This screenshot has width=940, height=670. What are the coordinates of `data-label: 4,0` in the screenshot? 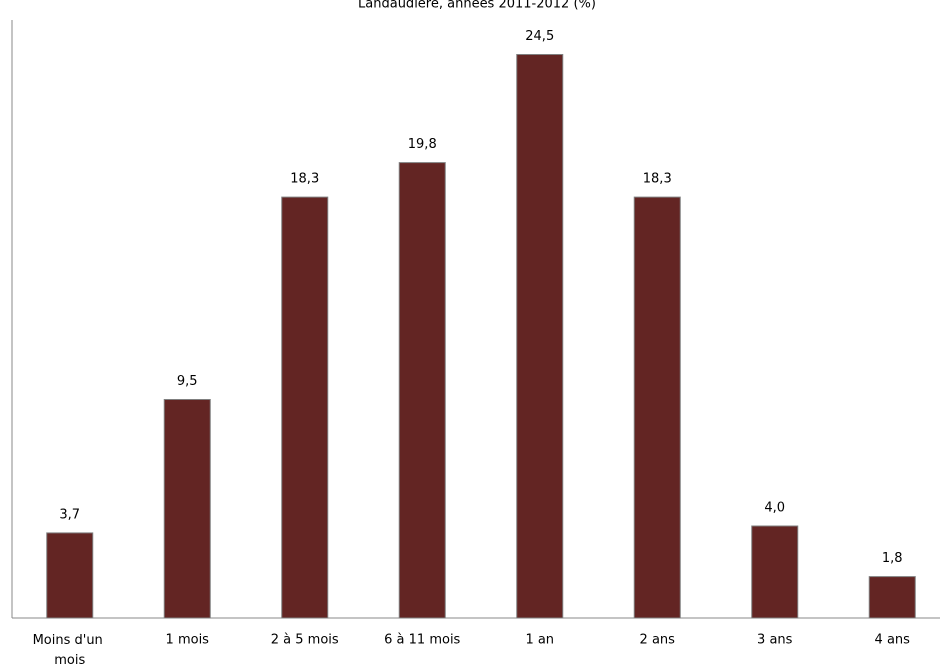 It's located at (774, 508).